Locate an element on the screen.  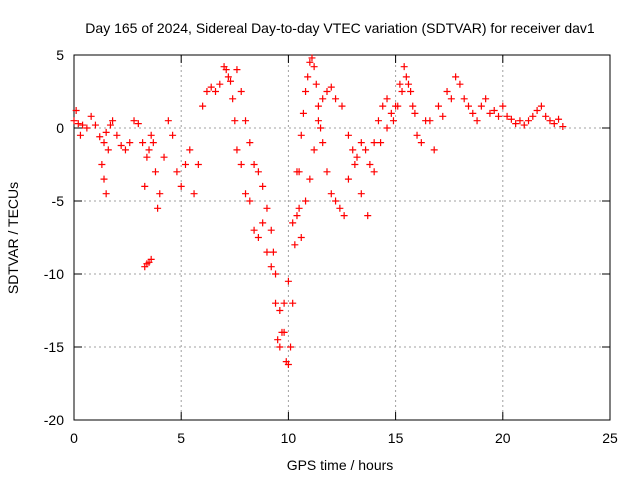
x-tick-label: 10 is located at coordinates (289, 438).